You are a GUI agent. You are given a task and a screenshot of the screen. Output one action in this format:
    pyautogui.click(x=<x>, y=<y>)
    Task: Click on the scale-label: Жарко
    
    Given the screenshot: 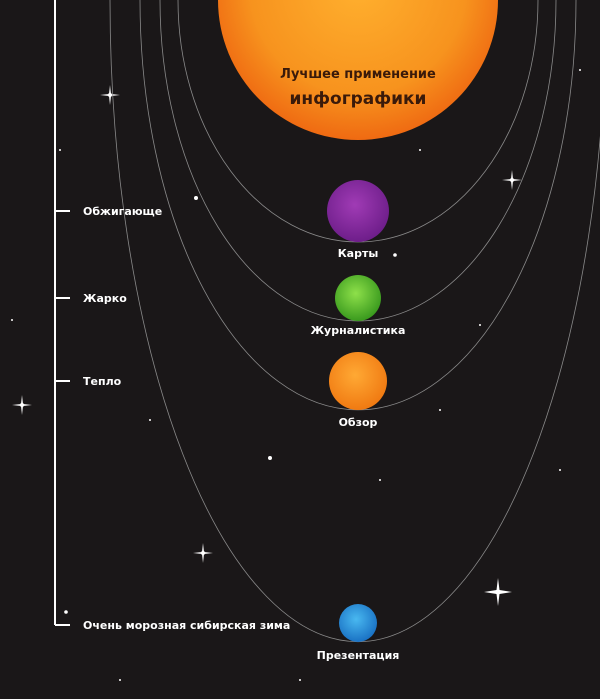 What is the action you would take?
    pyautogui.click(x=105, y=298)
    